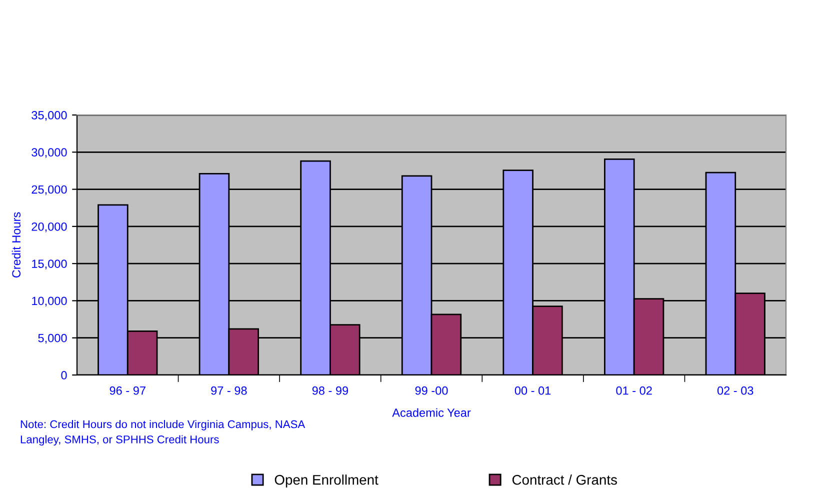 This screenshot has height=500, width=836. I want to click on x-axis-title: Academic Year, so click(431, 412).